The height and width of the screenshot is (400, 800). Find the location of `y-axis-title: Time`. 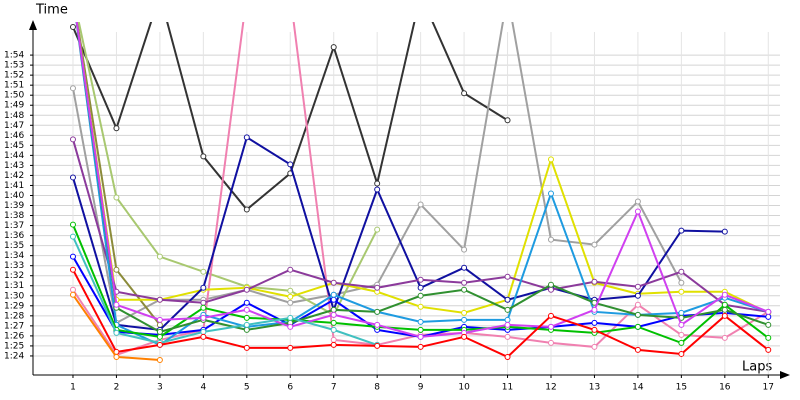

y-axis-title: Time is located at coordinates (51, 10).